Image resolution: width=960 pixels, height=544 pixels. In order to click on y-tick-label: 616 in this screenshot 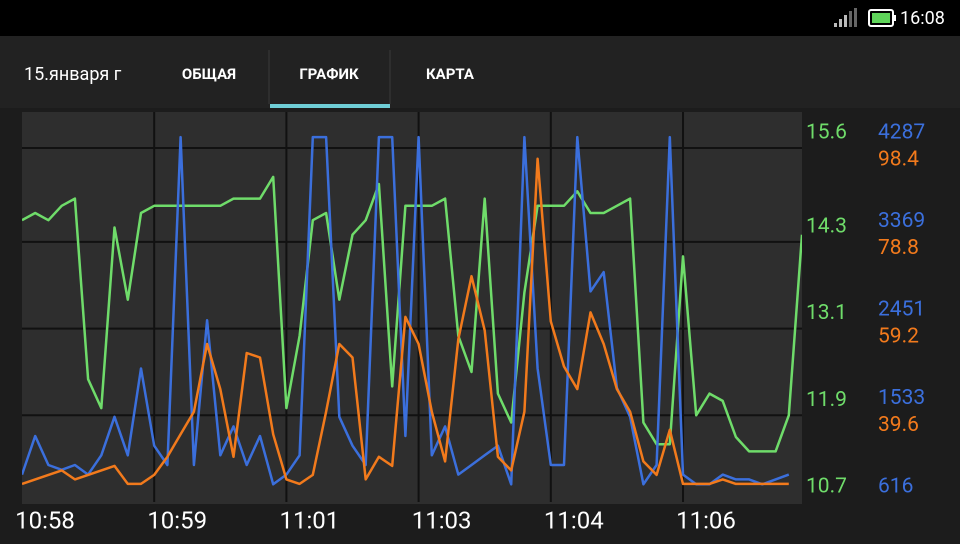, I will do `click(895, 487)`.